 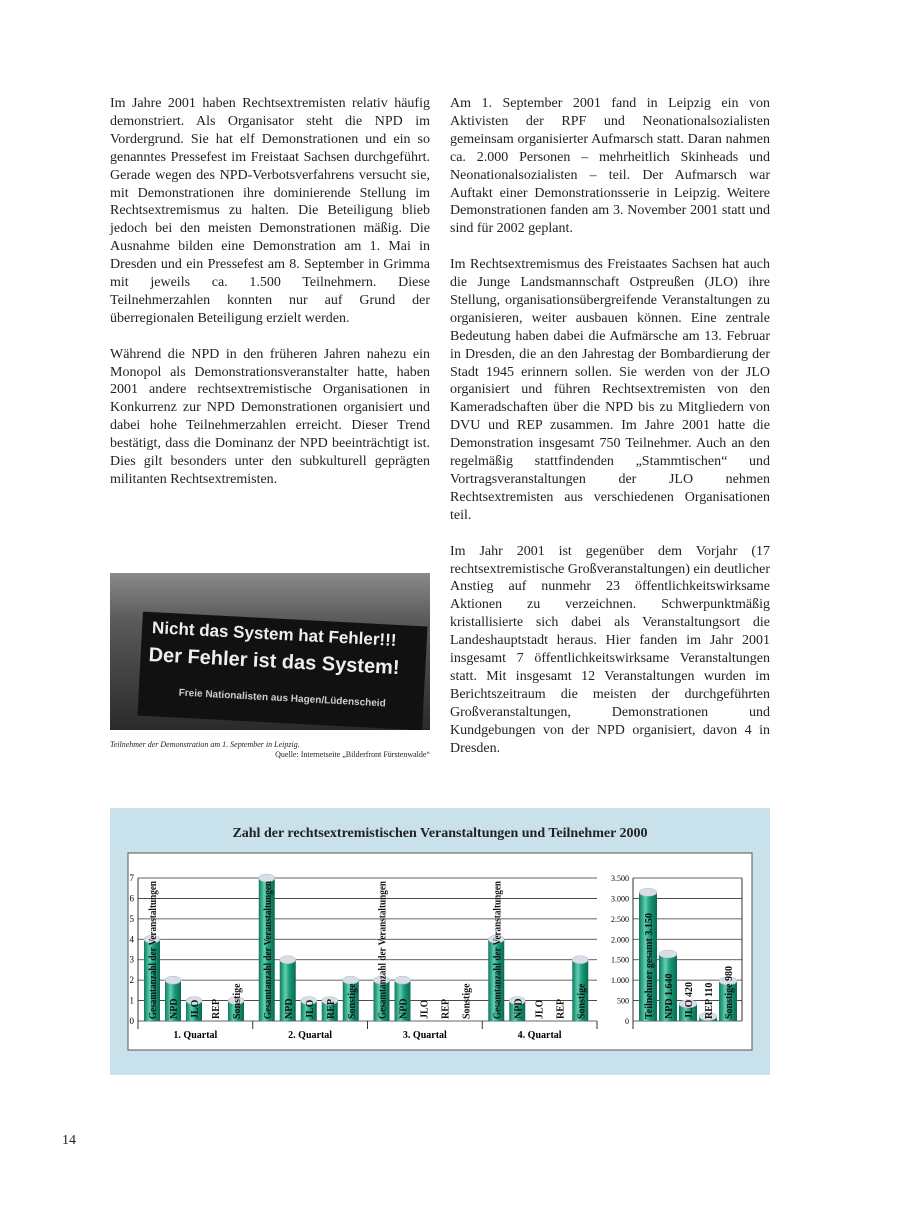 I want to click on bar-label: JLO 420, so click(x=689, y=1000).